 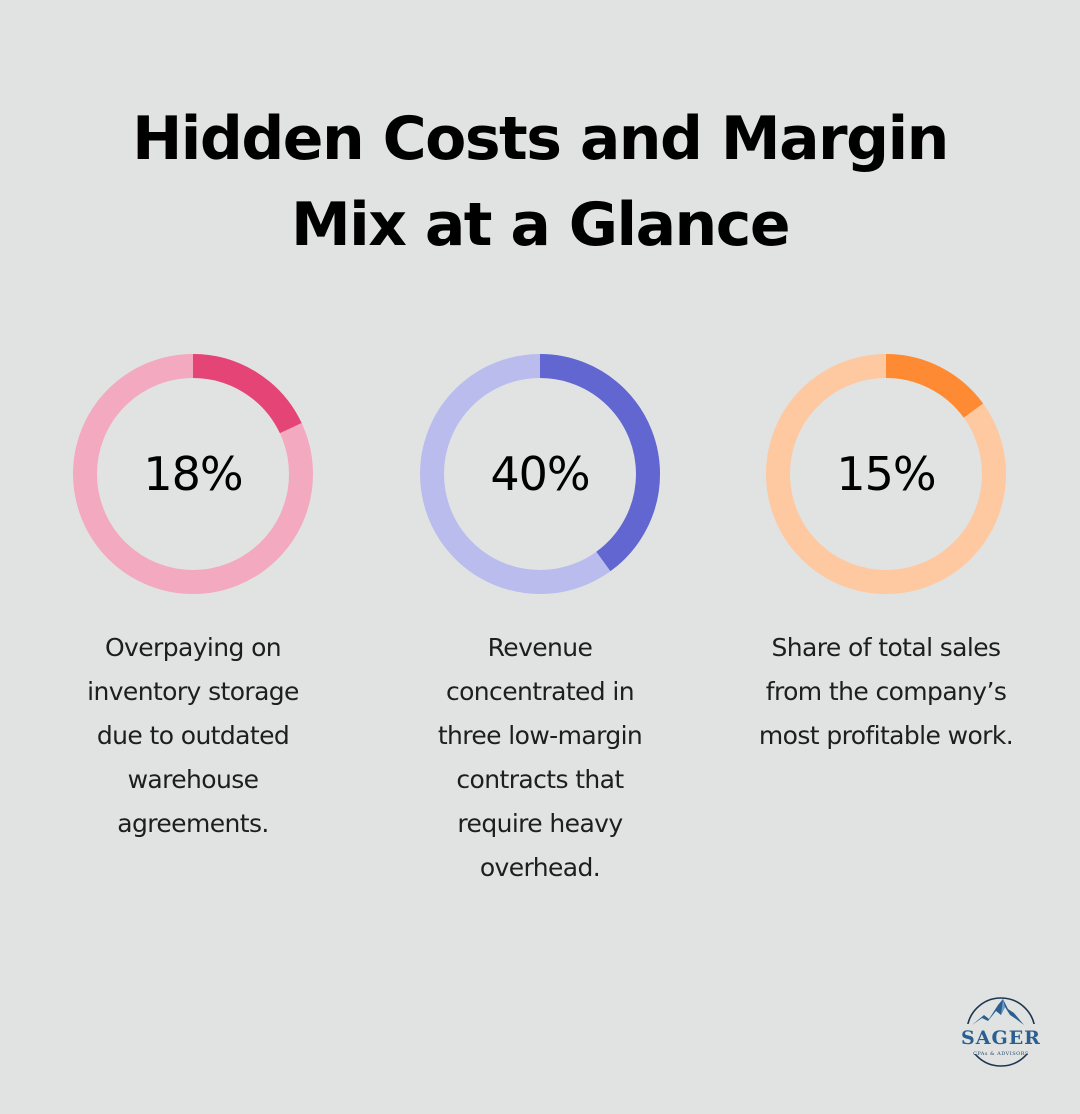 I want to click on caption-line: overhead., so click(x=540, y=867).